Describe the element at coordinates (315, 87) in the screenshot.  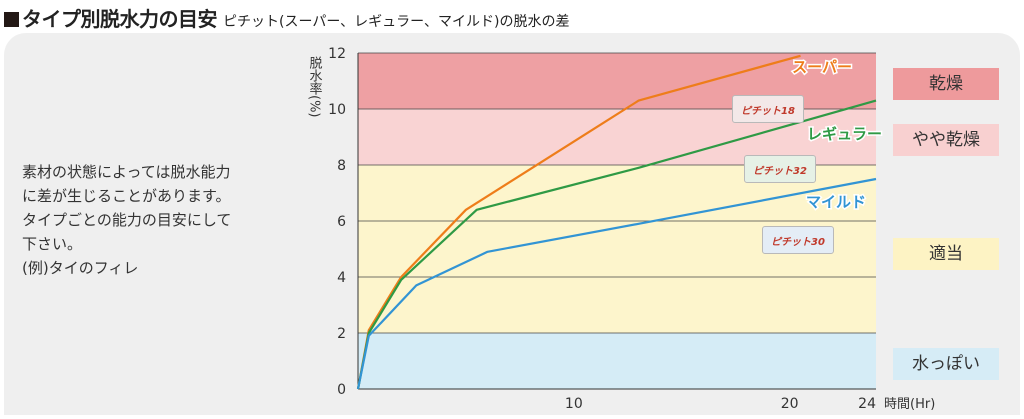
I see `y-axis-label: 脱水率(%)` at that location.